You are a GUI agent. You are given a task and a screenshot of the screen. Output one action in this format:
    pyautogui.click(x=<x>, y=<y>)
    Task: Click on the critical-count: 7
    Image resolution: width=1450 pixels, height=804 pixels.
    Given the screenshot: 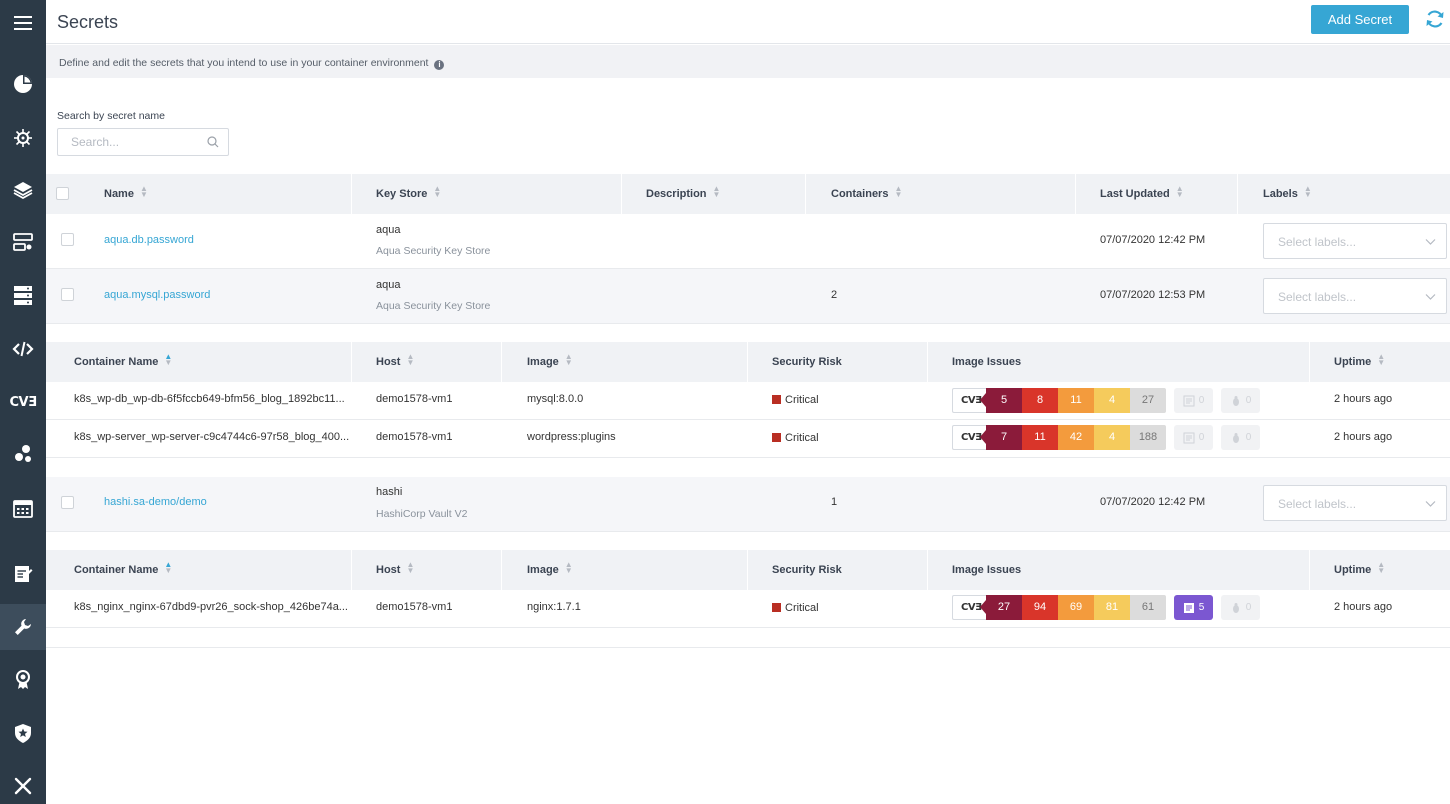 What is the action you would take?
    pyautogui.click(x=1001, y=437)
    